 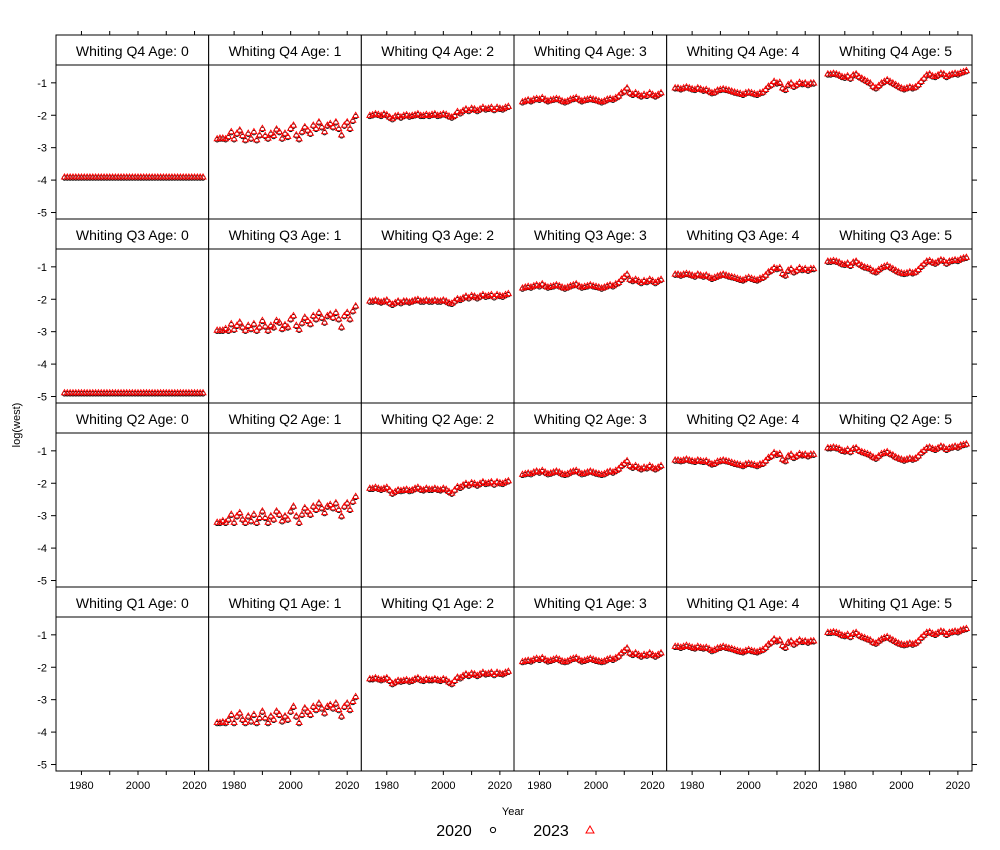 I want to click on panel-title: Whiting Q2 Age: 4, so click(x=743, y=419).